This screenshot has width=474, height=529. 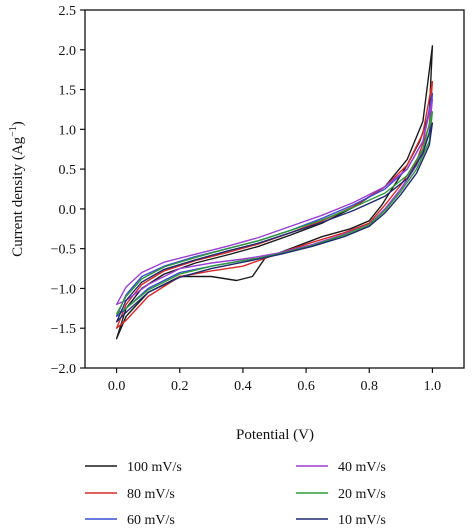 I want to click on x-tick-label: 0.6, so click(x=306, y=386).